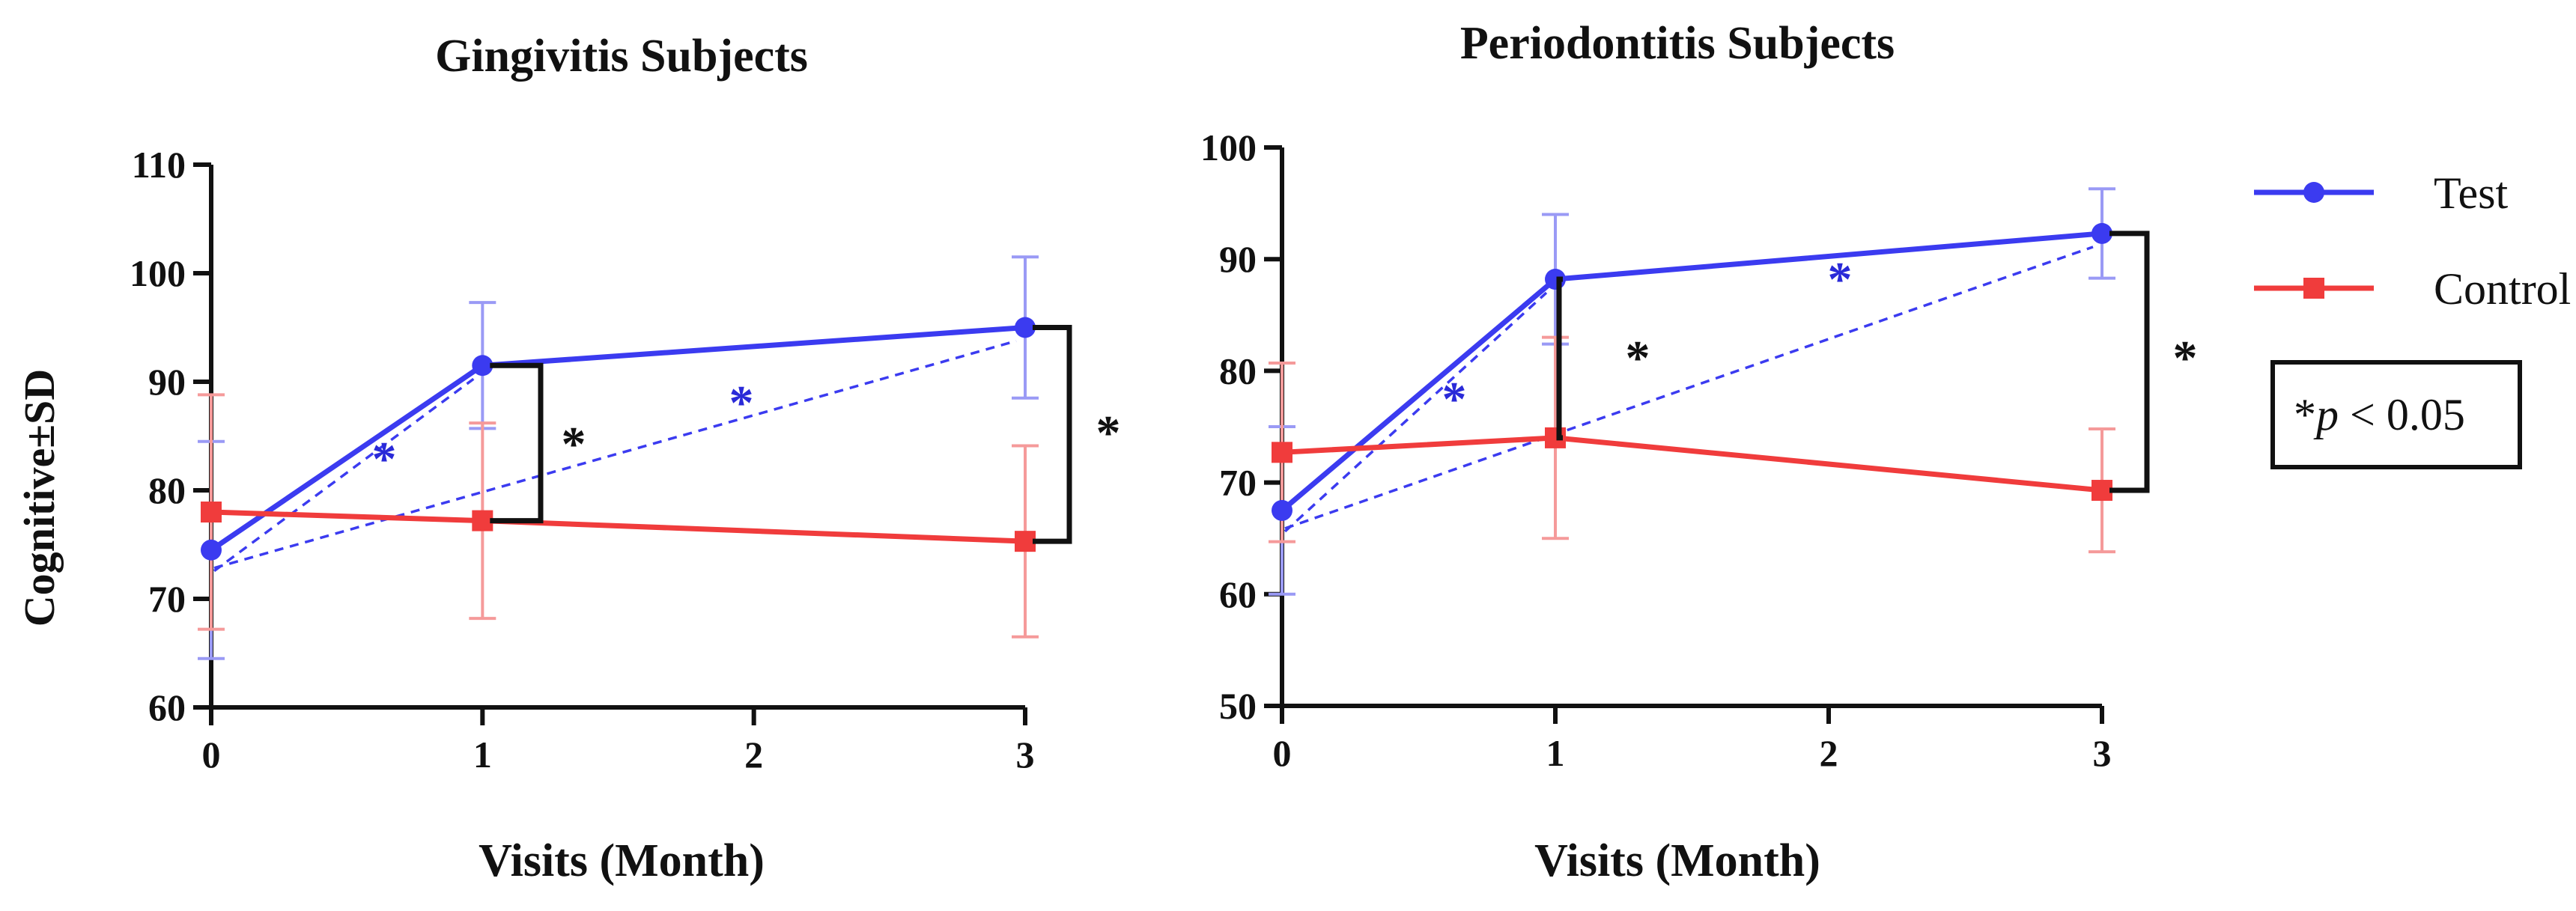  I want to click on p-star: *, so click(2305, 414).